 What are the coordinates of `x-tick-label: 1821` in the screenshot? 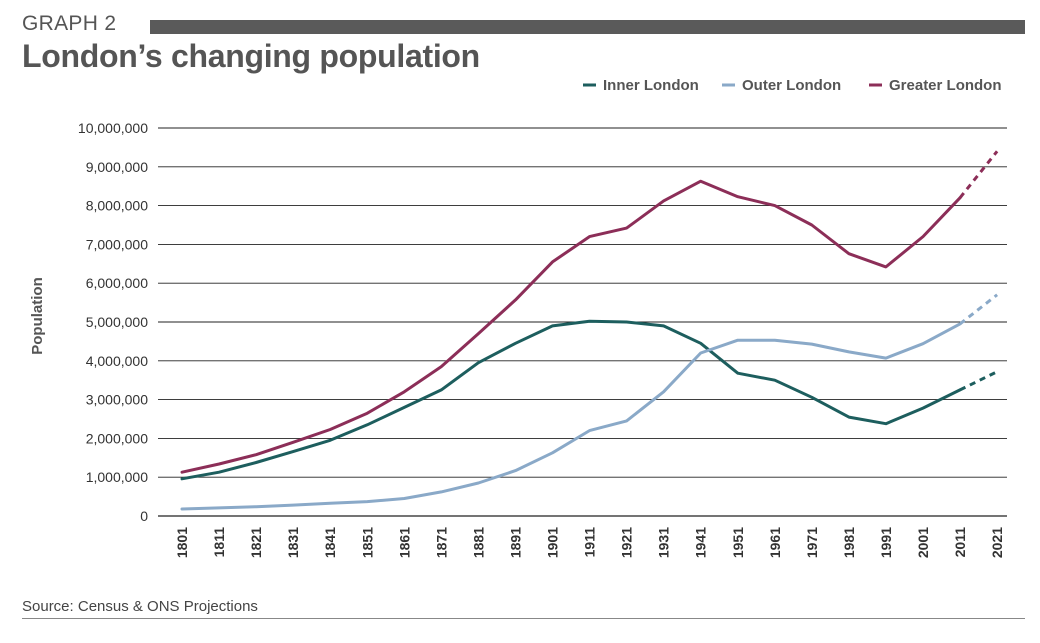 It's located at (256, 542).